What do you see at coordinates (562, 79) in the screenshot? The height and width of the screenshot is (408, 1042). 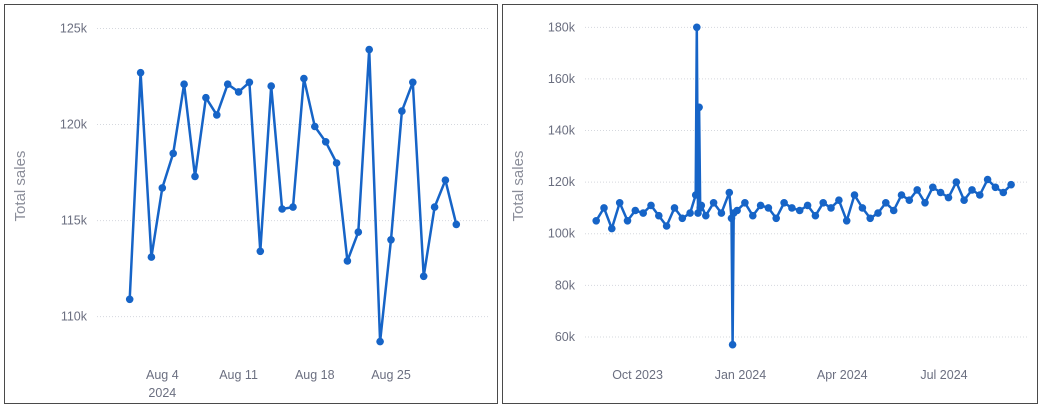 I see `y-tick-label: 160k` at bounding box center [562, 79].